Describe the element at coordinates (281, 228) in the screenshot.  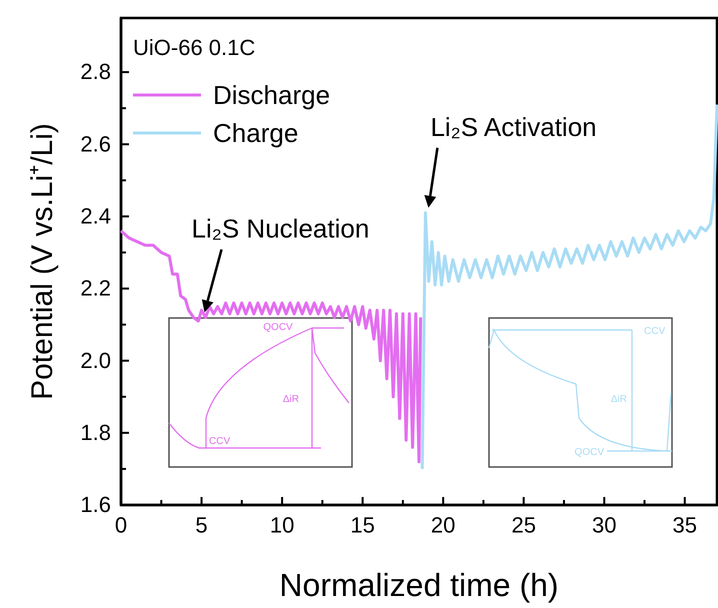
I see `annotation: Li₂S Nucleation` at that location.